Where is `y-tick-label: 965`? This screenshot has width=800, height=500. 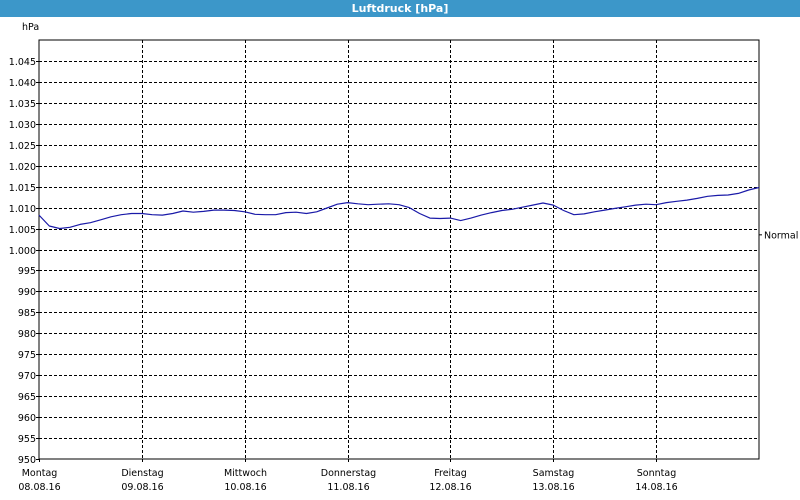
y-tick-label: 965 is located at coordinates (27, 397).